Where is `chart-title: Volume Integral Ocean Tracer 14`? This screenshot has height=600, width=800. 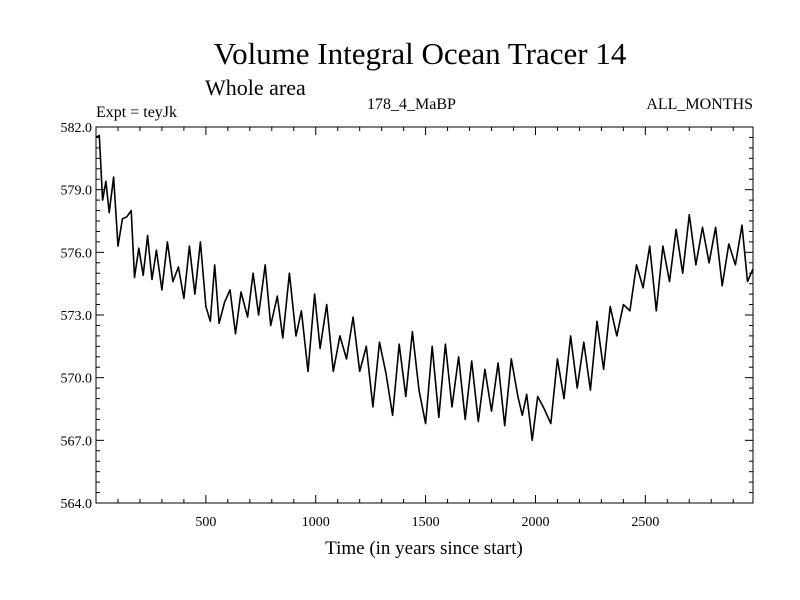
chart-title: Volume Integral Ocean Tracer 14 is located at coordinates (420, 53).